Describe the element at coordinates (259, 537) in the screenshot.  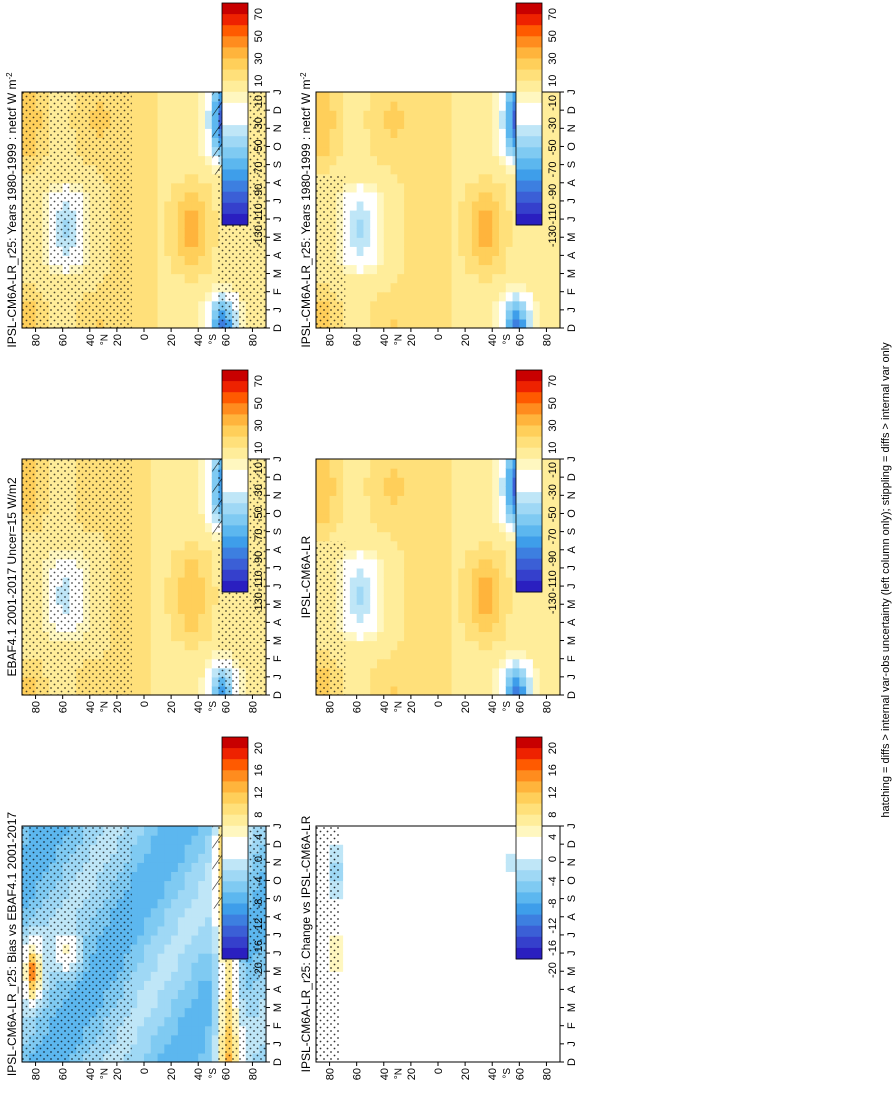
I see `colorbar-label: -70` at that location.